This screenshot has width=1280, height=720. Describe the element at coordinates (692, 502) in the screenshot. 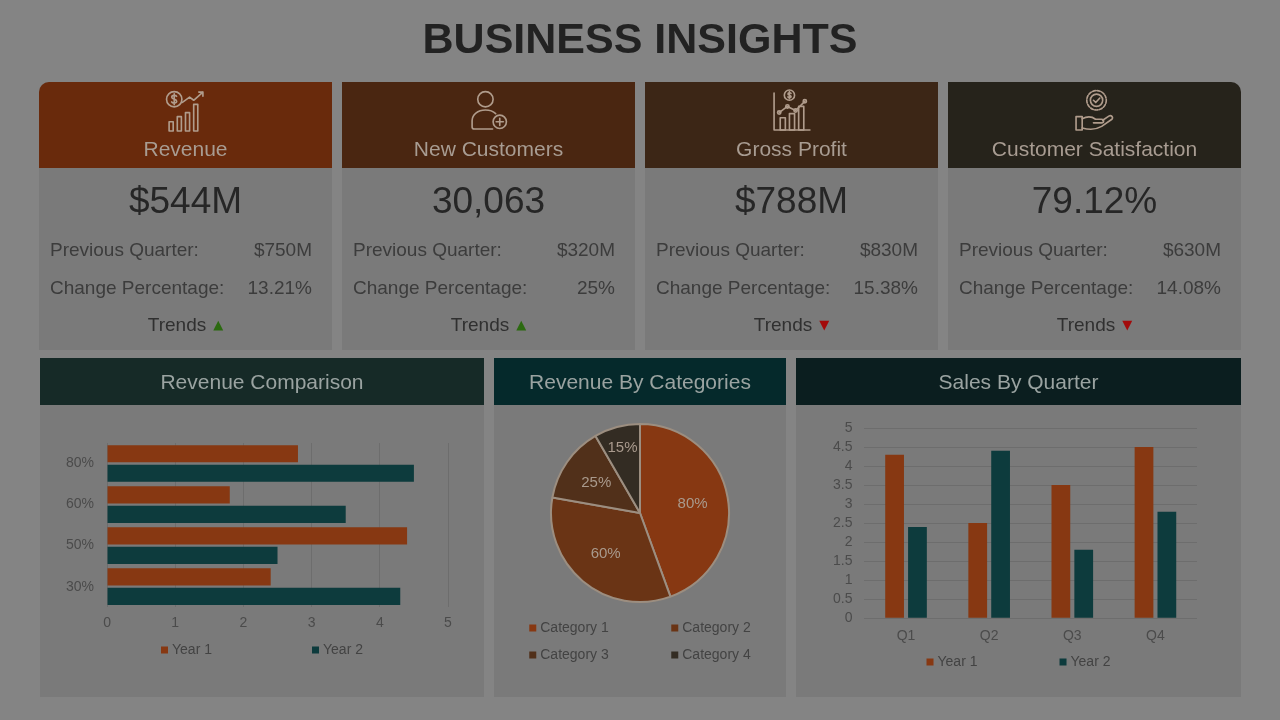

I see `data-label: 80%` at that location.